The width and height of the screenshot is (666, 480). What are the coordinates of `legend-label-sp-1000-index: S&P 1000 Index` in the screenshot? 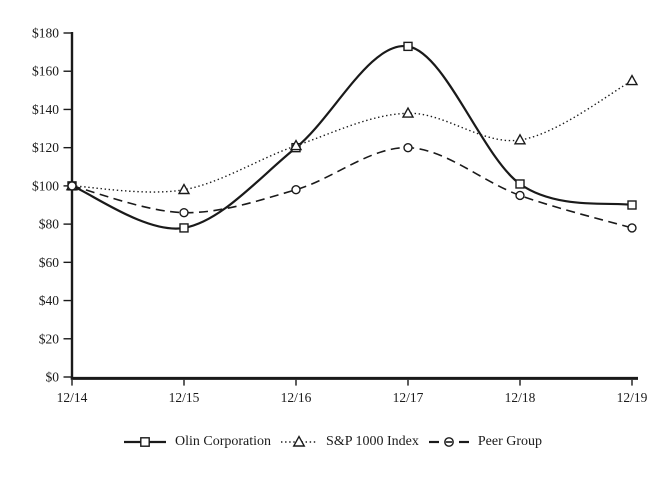 It's located at (372, 441).